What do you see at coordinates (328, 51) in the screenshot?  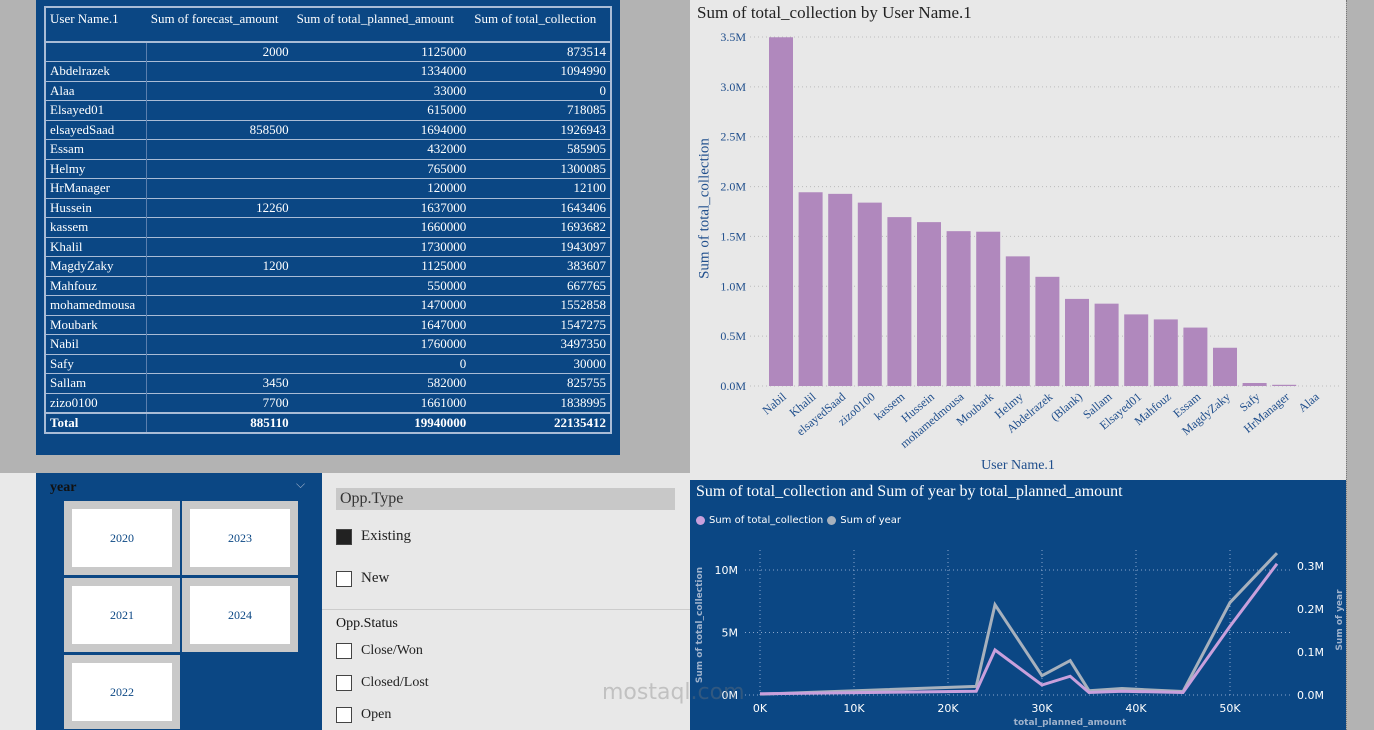 I see `table-row: 2000 1125000 873514` at bounding box center [328, 51].